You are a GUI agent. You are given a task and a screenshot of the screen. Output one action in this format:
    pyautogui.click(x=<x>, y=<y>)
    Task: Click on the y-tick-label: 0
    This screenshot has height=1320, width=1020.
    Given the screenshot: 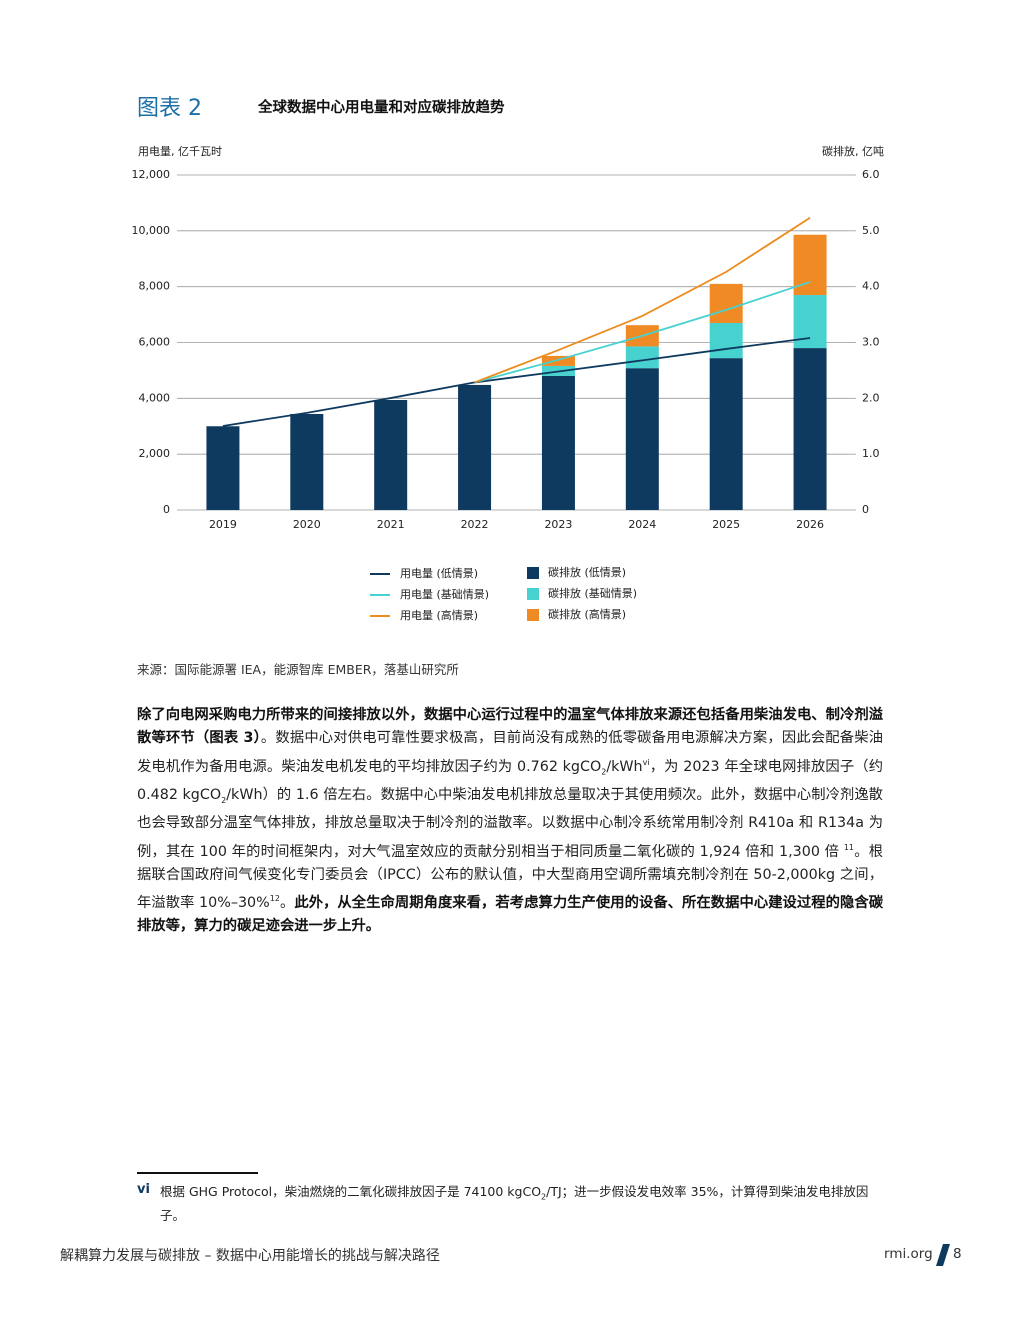 What is the action you would take?
    pyautogui.click(x=166, y=509)
    